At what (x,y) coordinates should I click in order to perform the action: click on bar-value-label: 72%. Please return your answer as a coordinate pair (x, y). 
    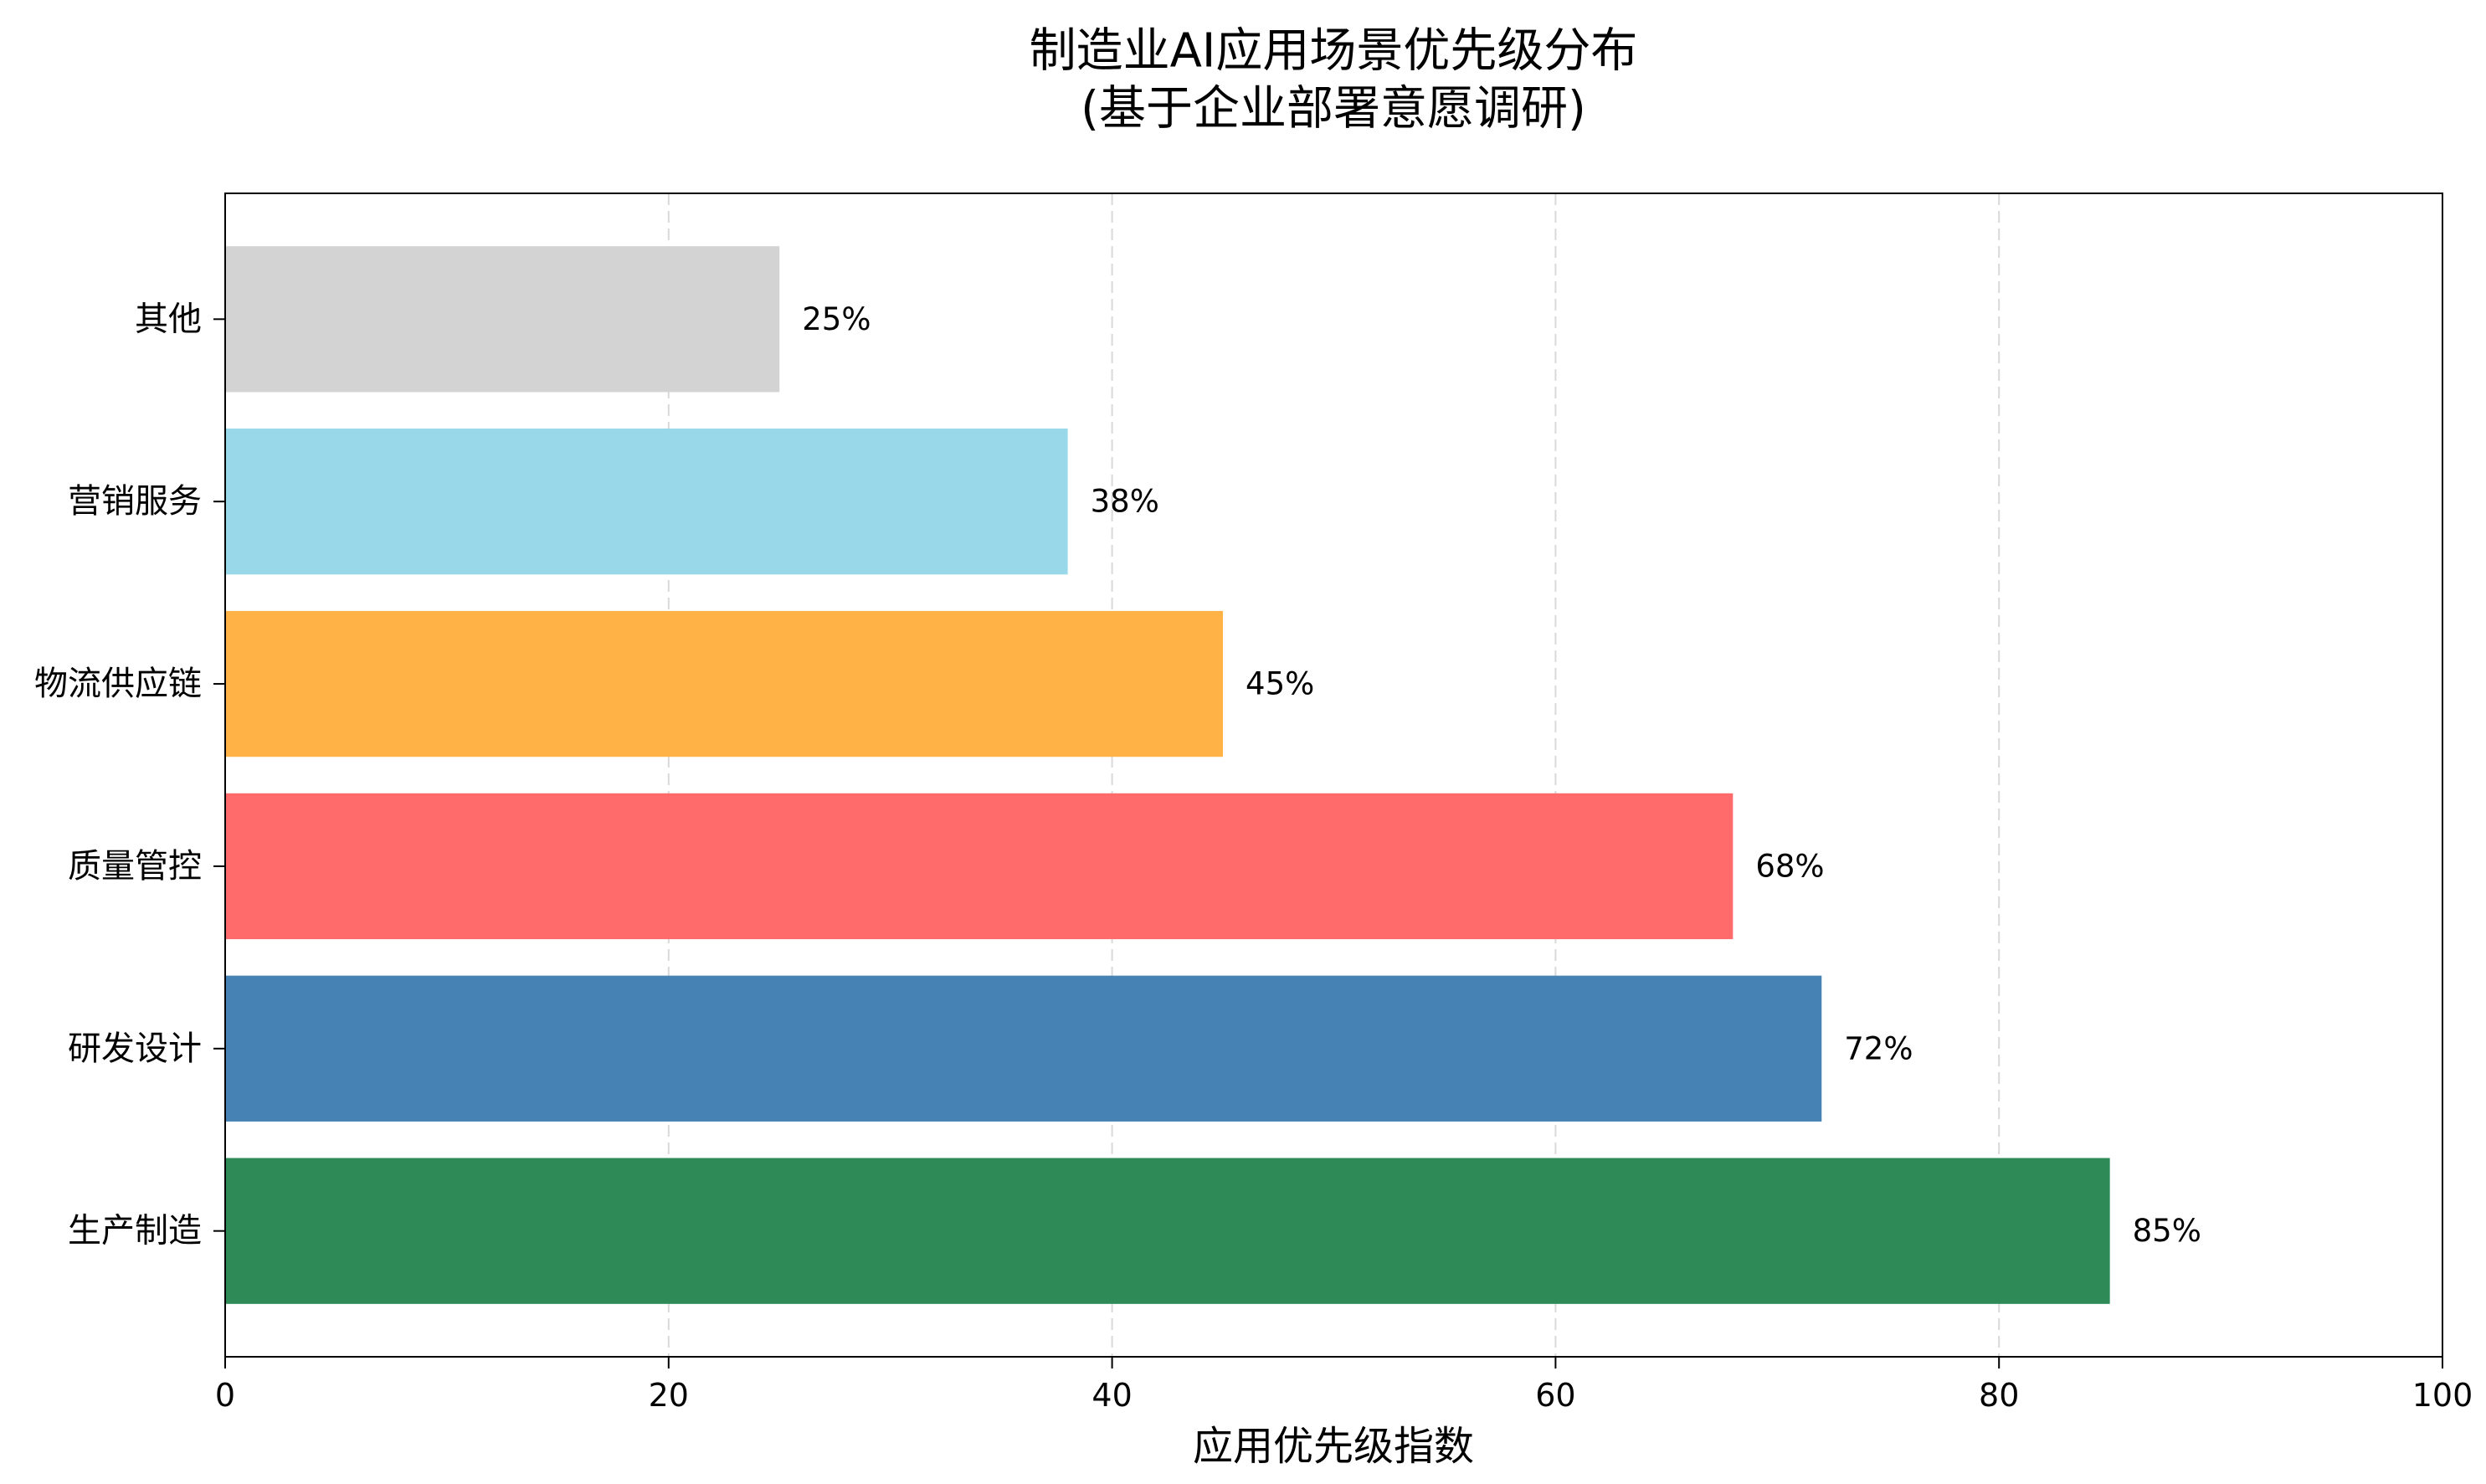
    Looking at the image, I should click on (1878, 1048).